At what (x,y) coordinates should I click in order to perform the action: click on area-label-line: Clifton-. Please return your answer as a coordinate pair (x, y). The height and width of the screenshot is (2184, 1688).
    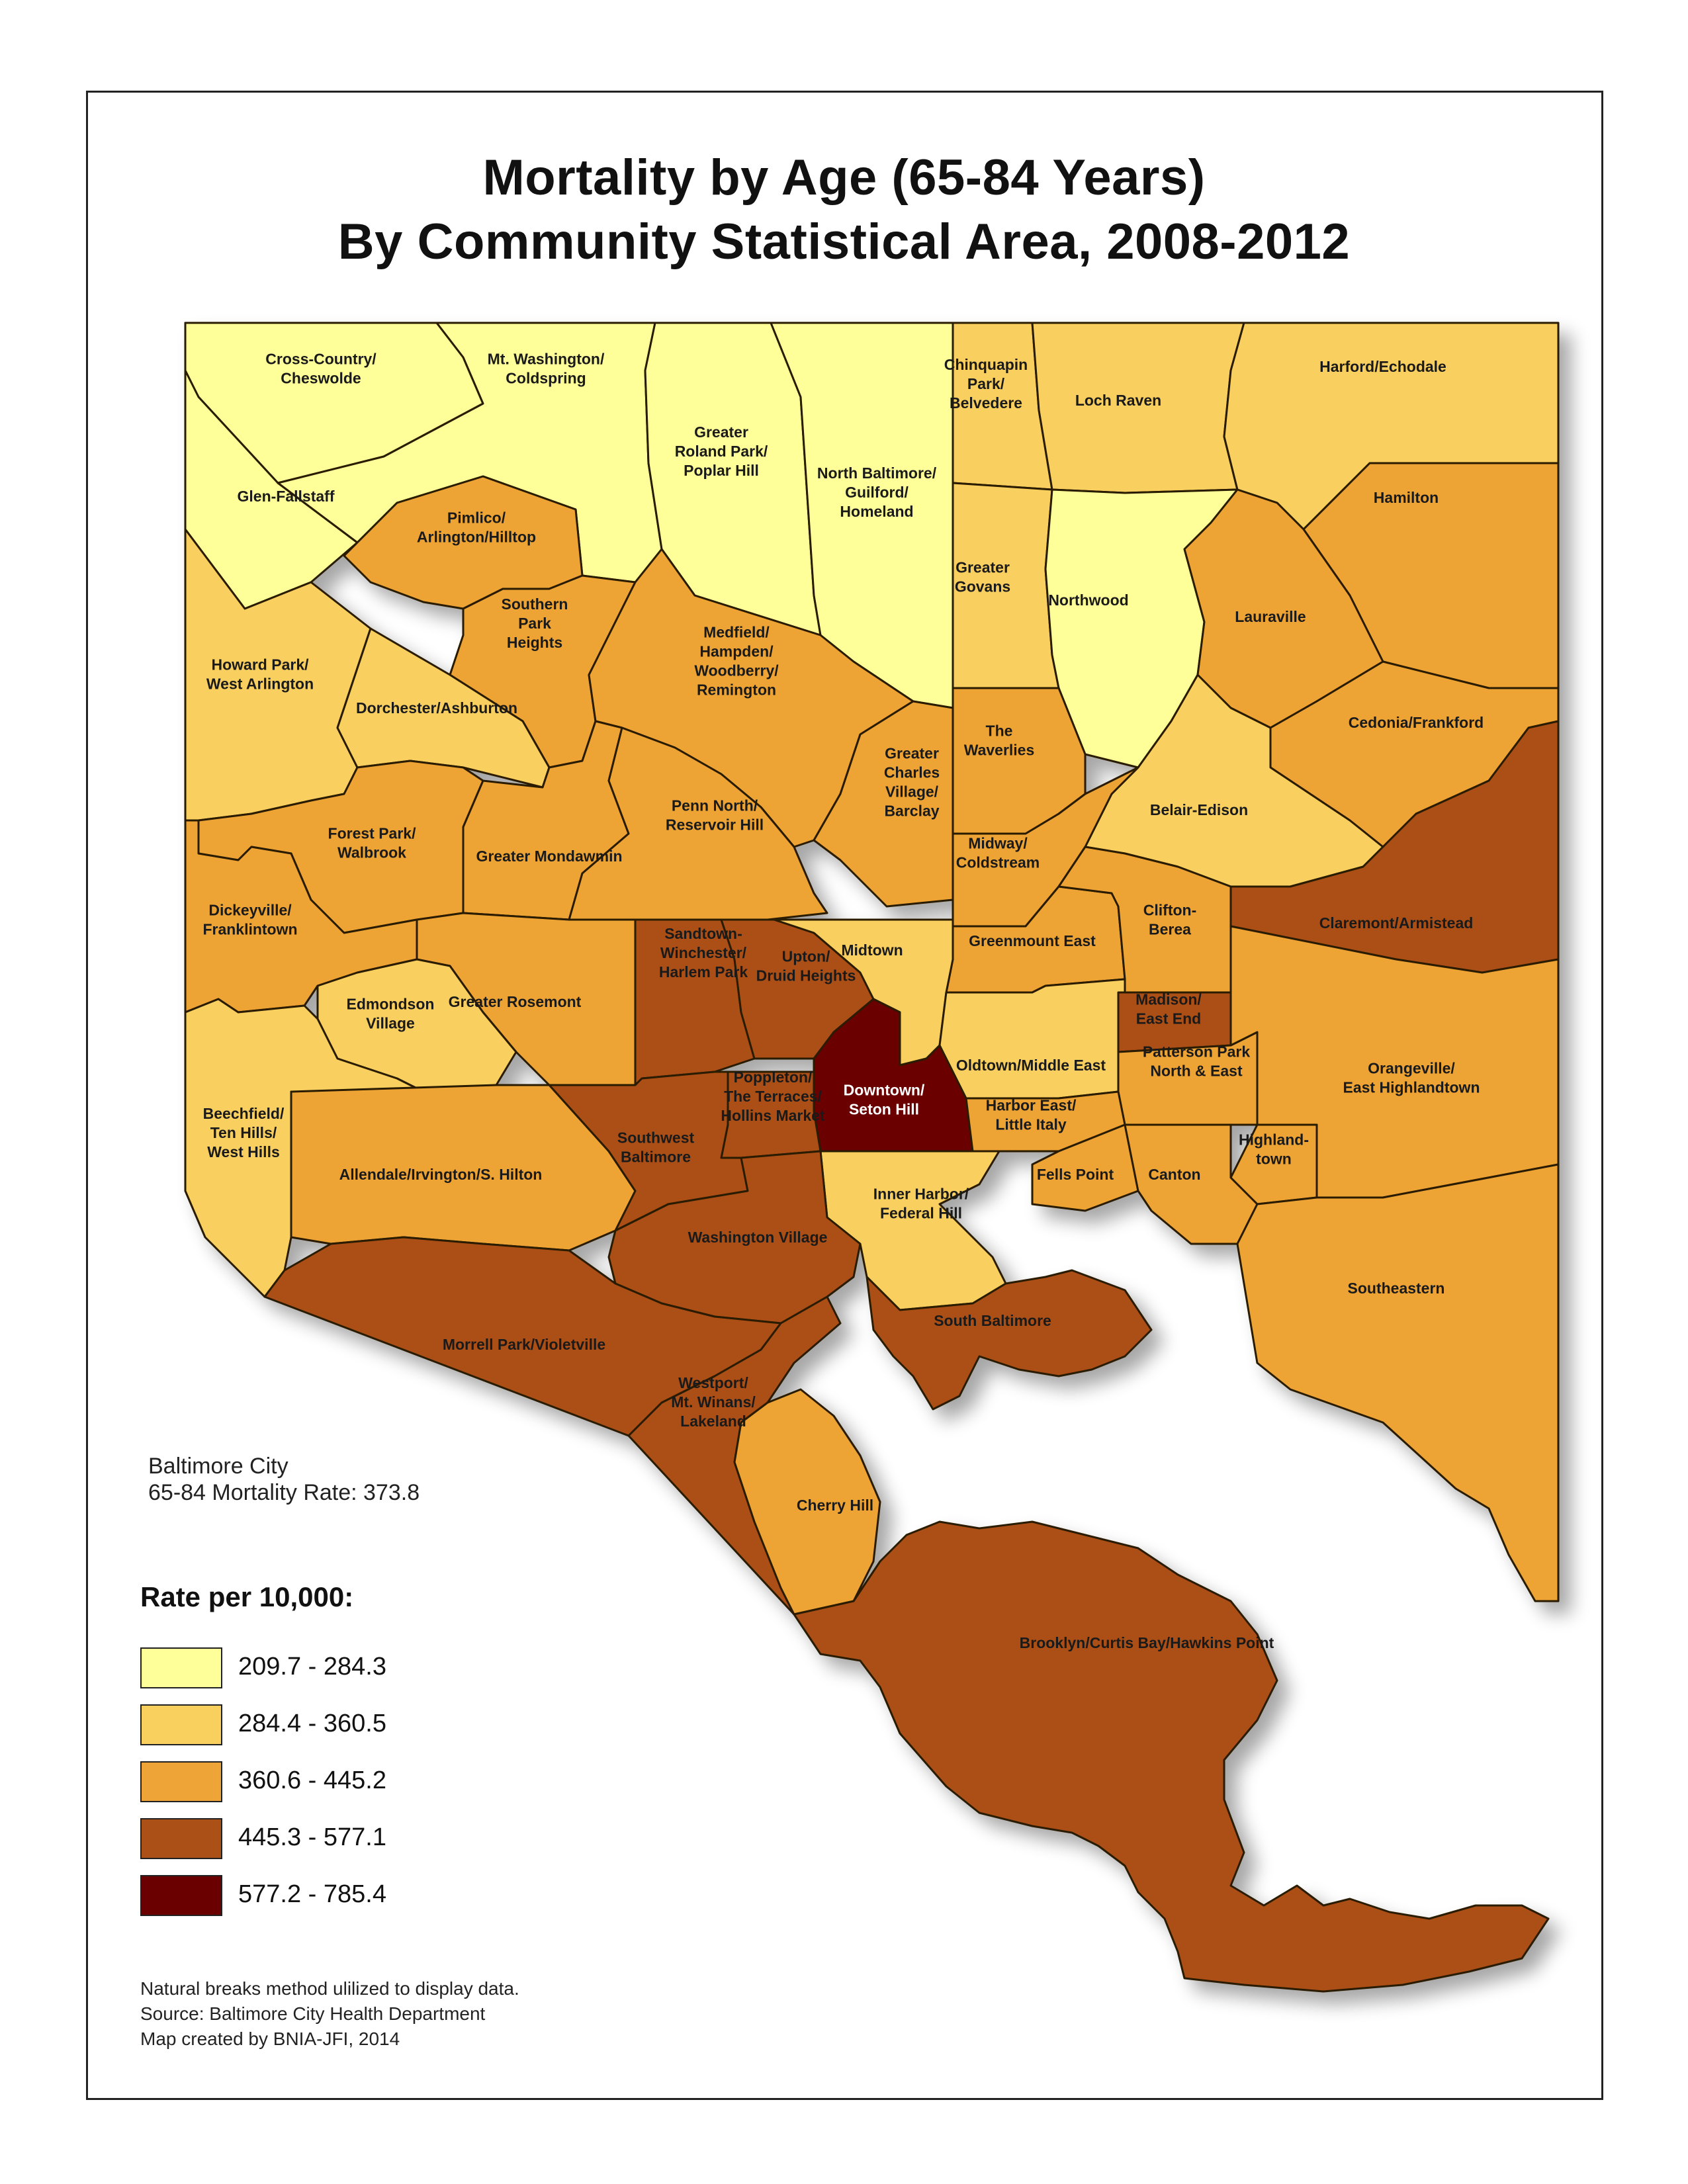
    Looking at the image, I should click on (1169, 911).